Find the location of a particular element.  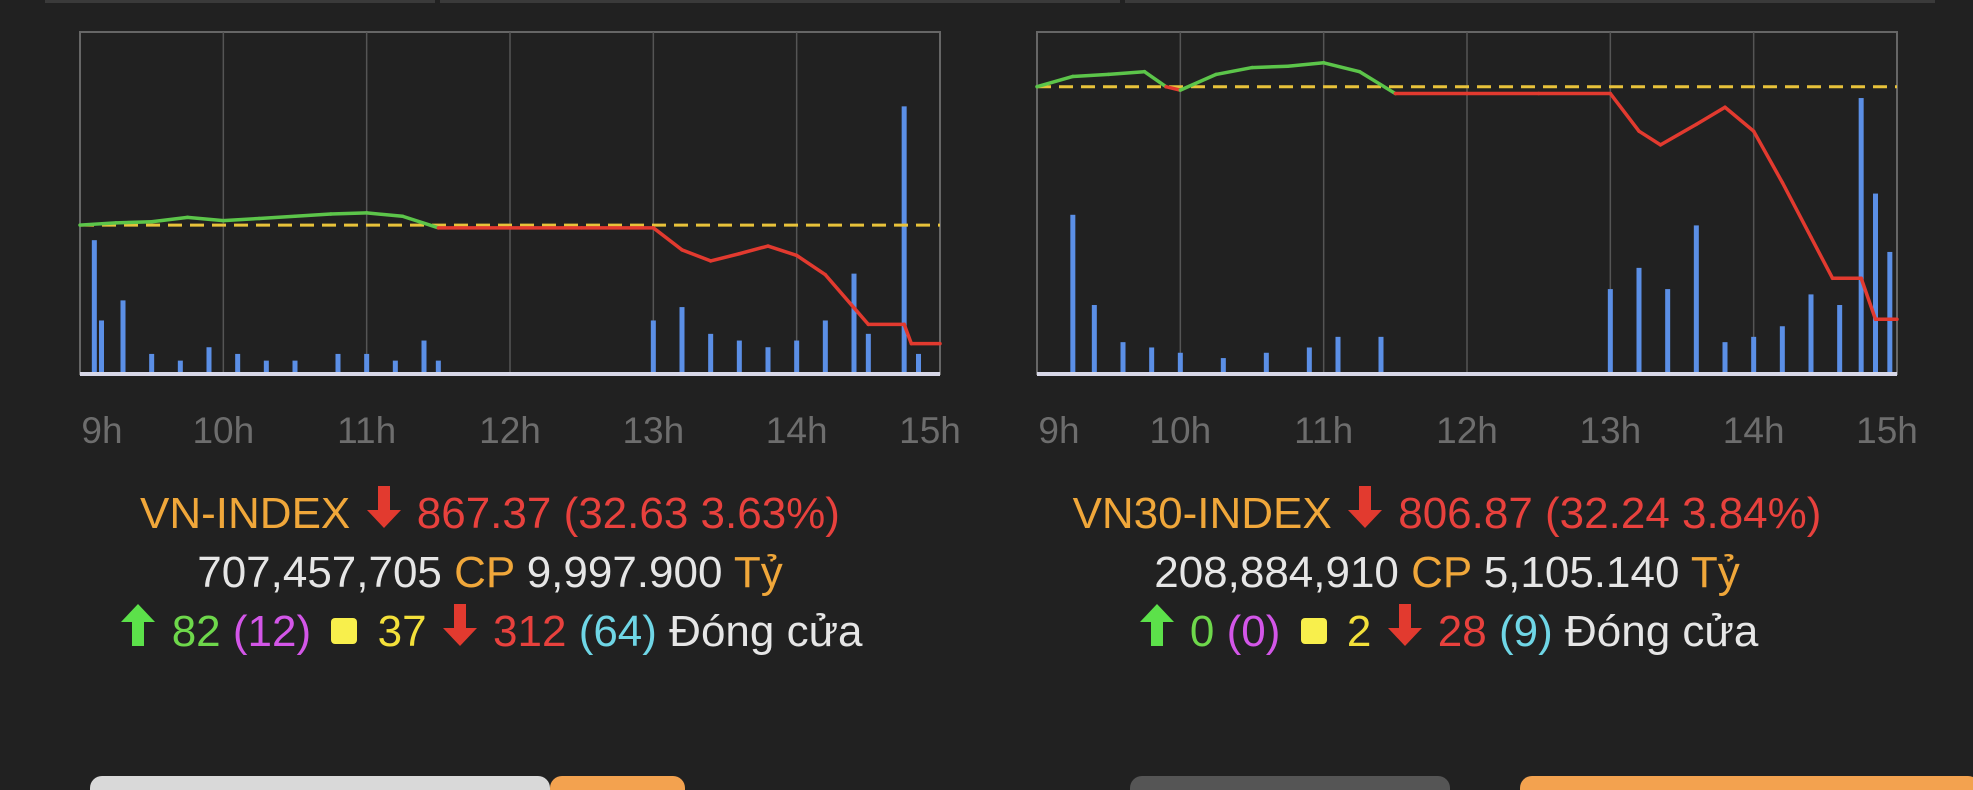

x-tick-label: 13h is located at coordinates (653, 430).